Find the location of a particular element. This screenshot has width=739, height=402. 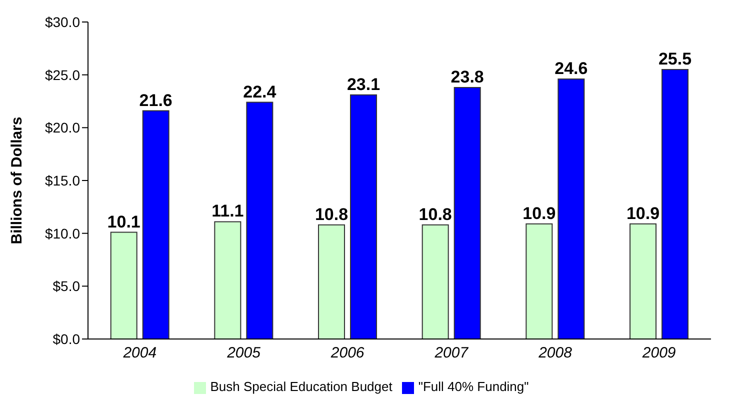

y-tick-label: $0.0 is located at coordinates (66, 338).